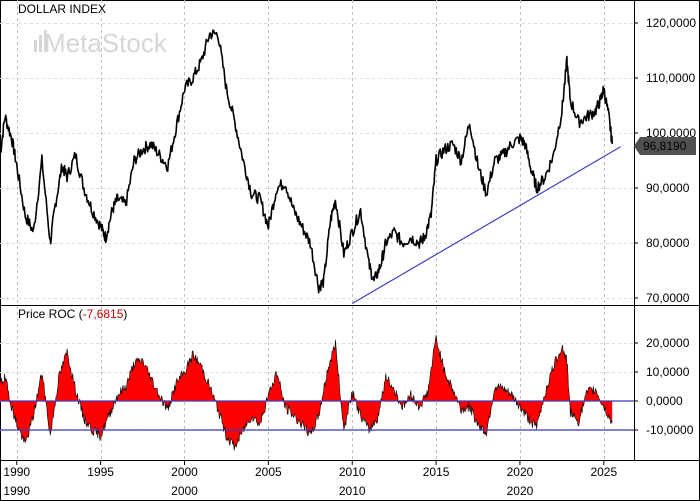  I want to click on roc-y-axis: -10,0000 0,0000 10,0000 20,0000, so click(664, 386).